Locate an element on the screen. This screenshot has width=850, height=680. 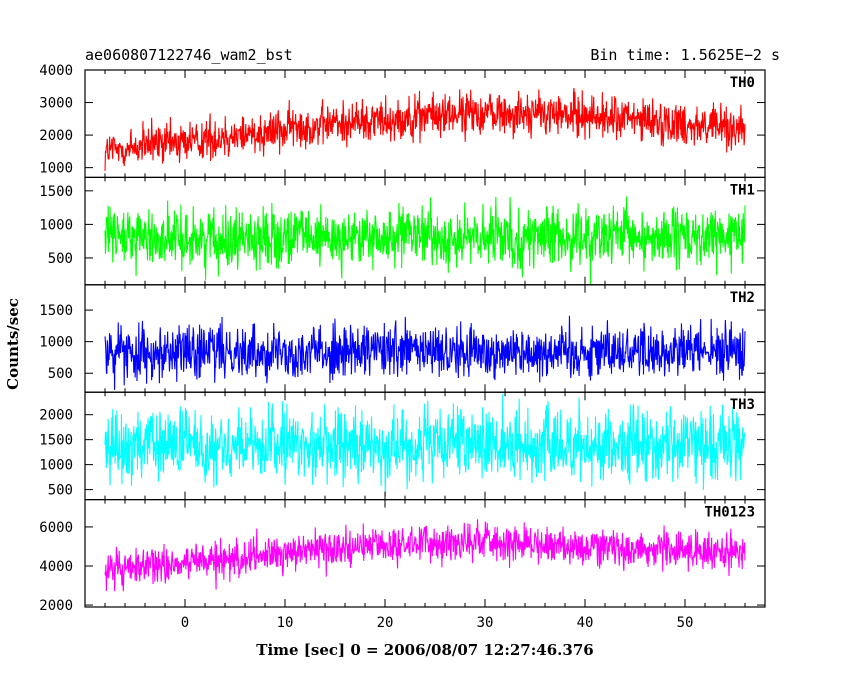
series-line-th0 is located at coordinates (425, 129).